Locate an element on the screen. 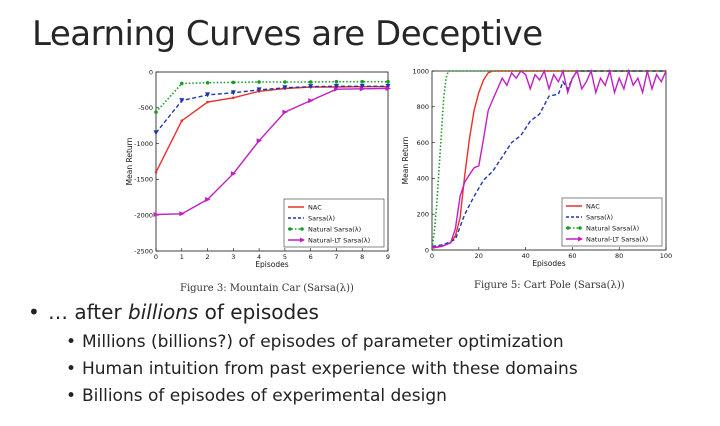  cp-x-tick-label: 20 is located at coordinates (479, 256).